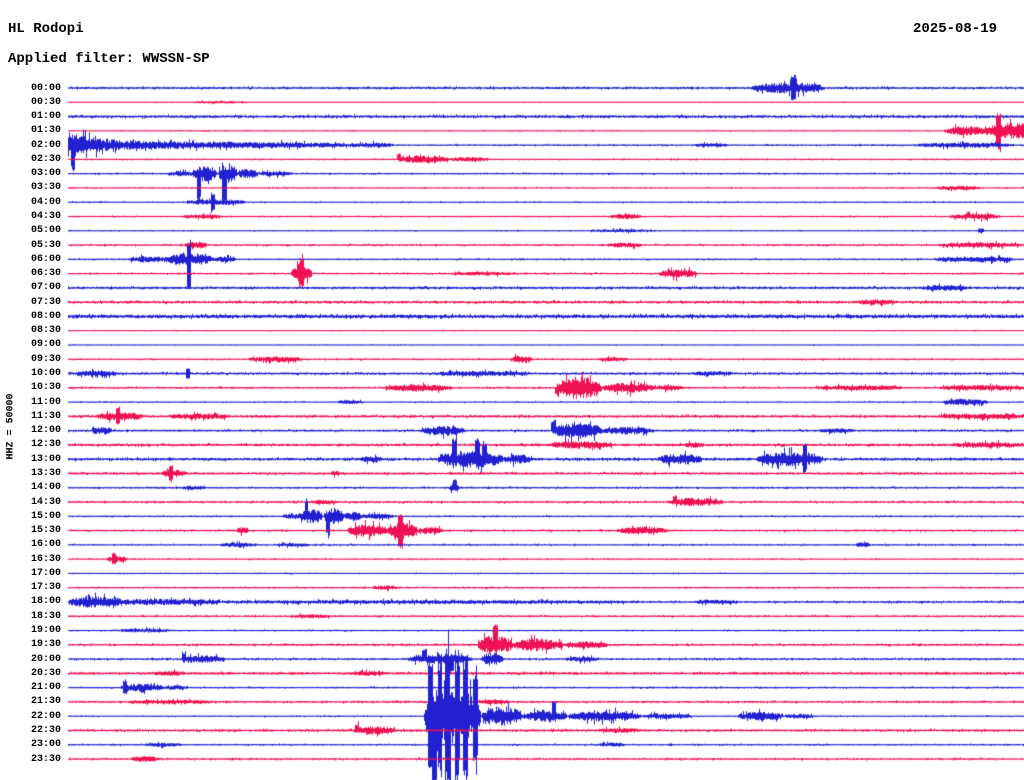 This screenshot has width=1024, height=780. Describe the element at coordinates (45, 145) in the screenshot. I see `time-label-02:00: 02:00` at that location.